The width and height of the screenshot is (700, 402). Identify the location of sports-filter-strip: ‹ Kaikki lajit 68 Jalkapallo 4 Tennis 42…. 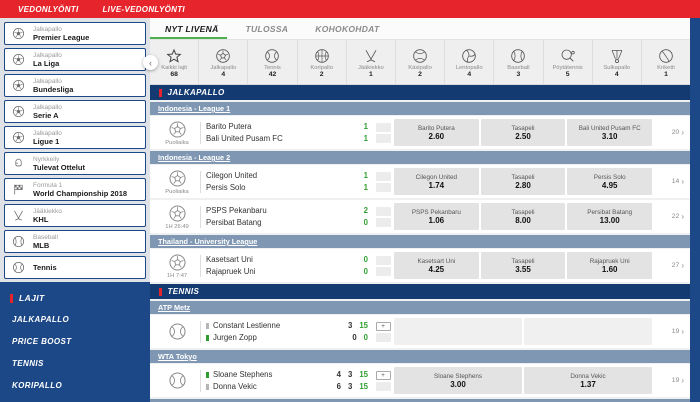
(416, 62).